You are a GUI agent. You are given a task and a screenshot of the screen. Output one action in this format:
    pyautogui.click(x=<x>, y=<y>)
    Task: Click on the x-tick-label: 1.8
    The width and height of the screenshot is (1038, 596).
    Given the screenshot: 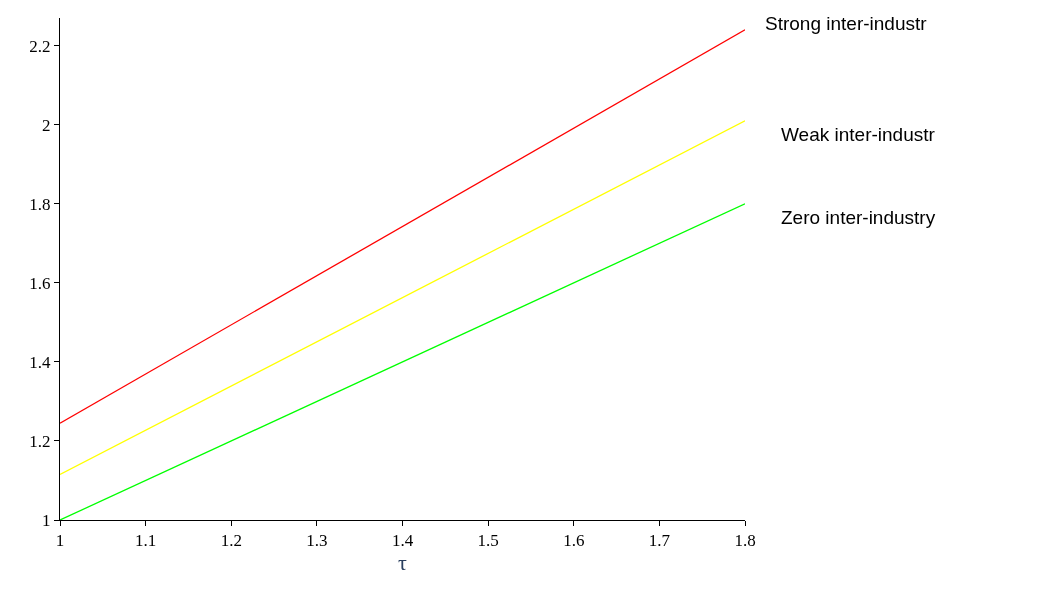 What is the action you would take?
    pyautogui.click(x=745, y=541)
    